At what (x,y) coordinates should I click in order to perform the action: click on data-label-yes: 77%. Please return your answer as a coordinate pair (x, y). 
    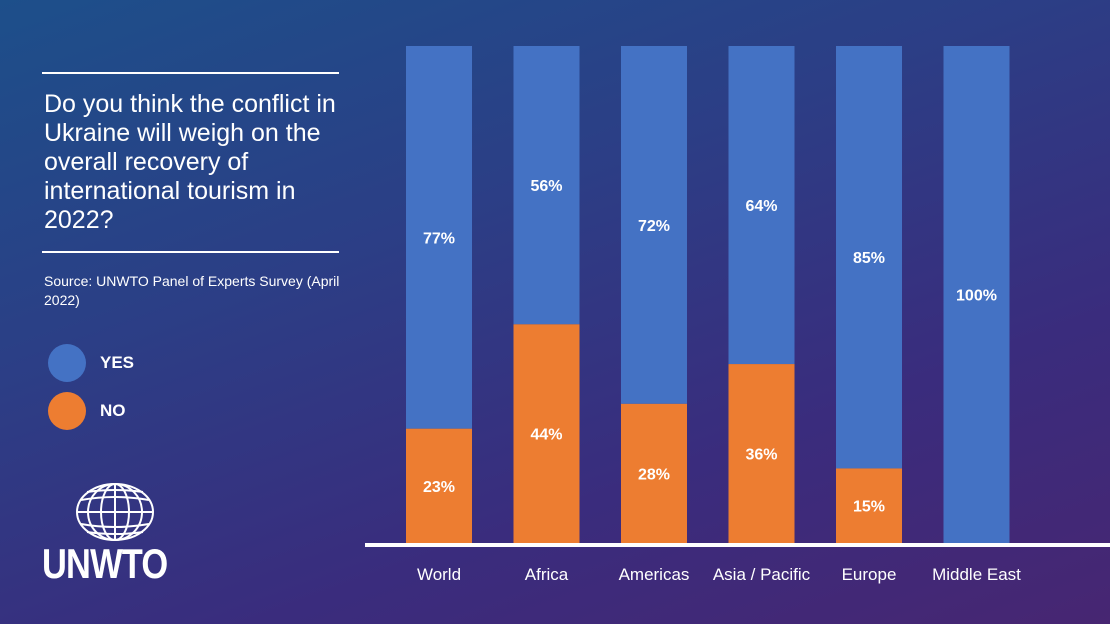
    Looking at the image, I should click on (439, 238).